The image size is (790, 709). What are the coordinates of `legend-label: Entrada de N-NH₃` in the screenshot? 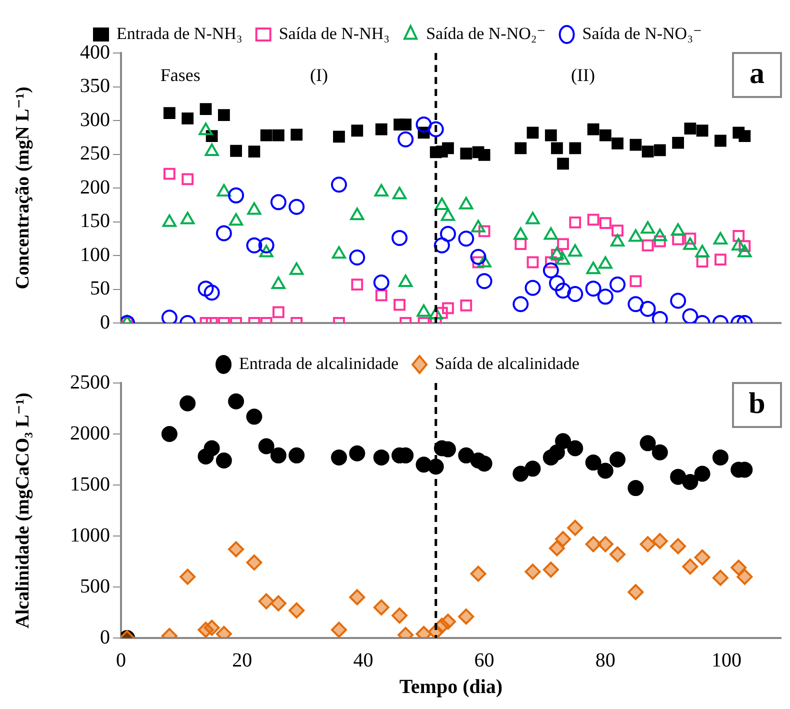 It's located at (179, 33).